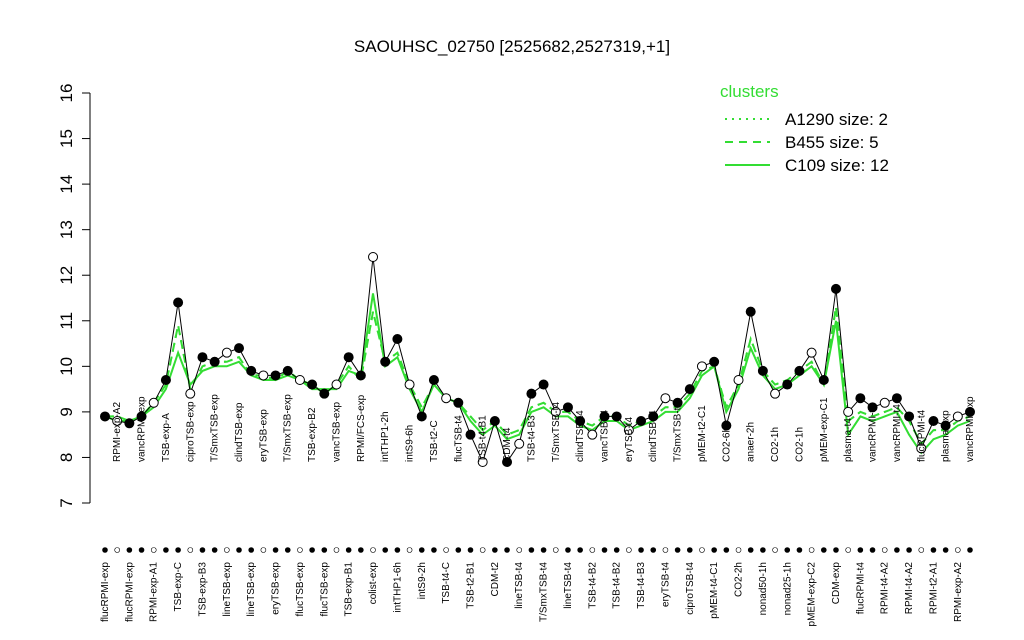  Describe the element at coordinates (422, 580) in the screenshot. I see `x-tick-label: intS9-2h` at that location.